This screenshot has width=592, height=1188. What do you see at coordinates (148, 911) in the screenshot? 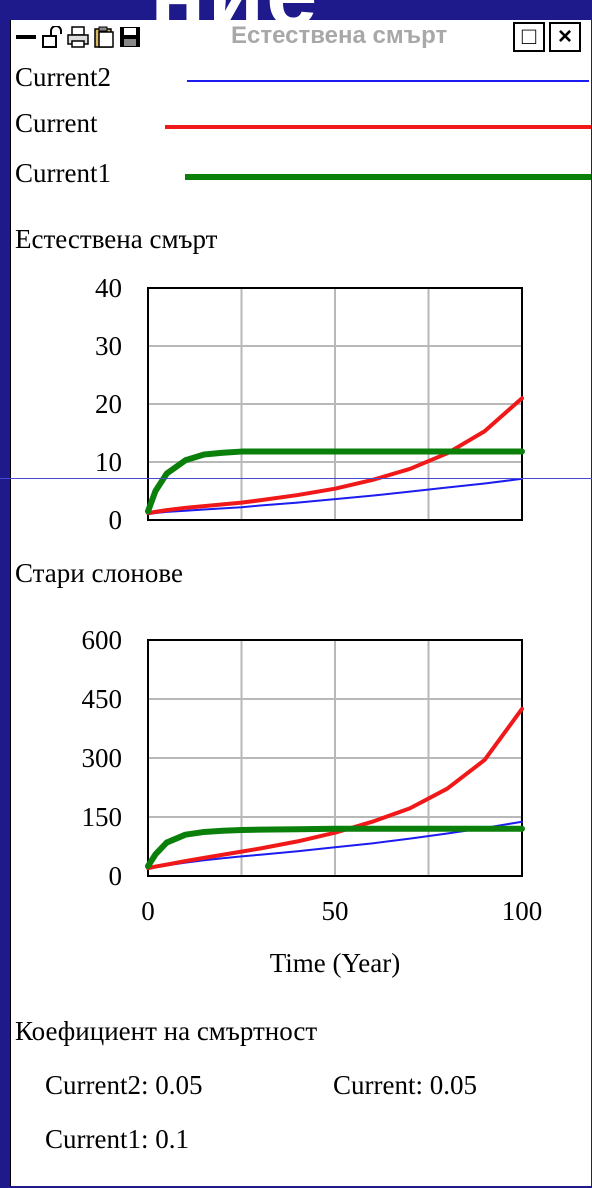
I see `x-tick-label: 0` at bounding box center [148, 911].